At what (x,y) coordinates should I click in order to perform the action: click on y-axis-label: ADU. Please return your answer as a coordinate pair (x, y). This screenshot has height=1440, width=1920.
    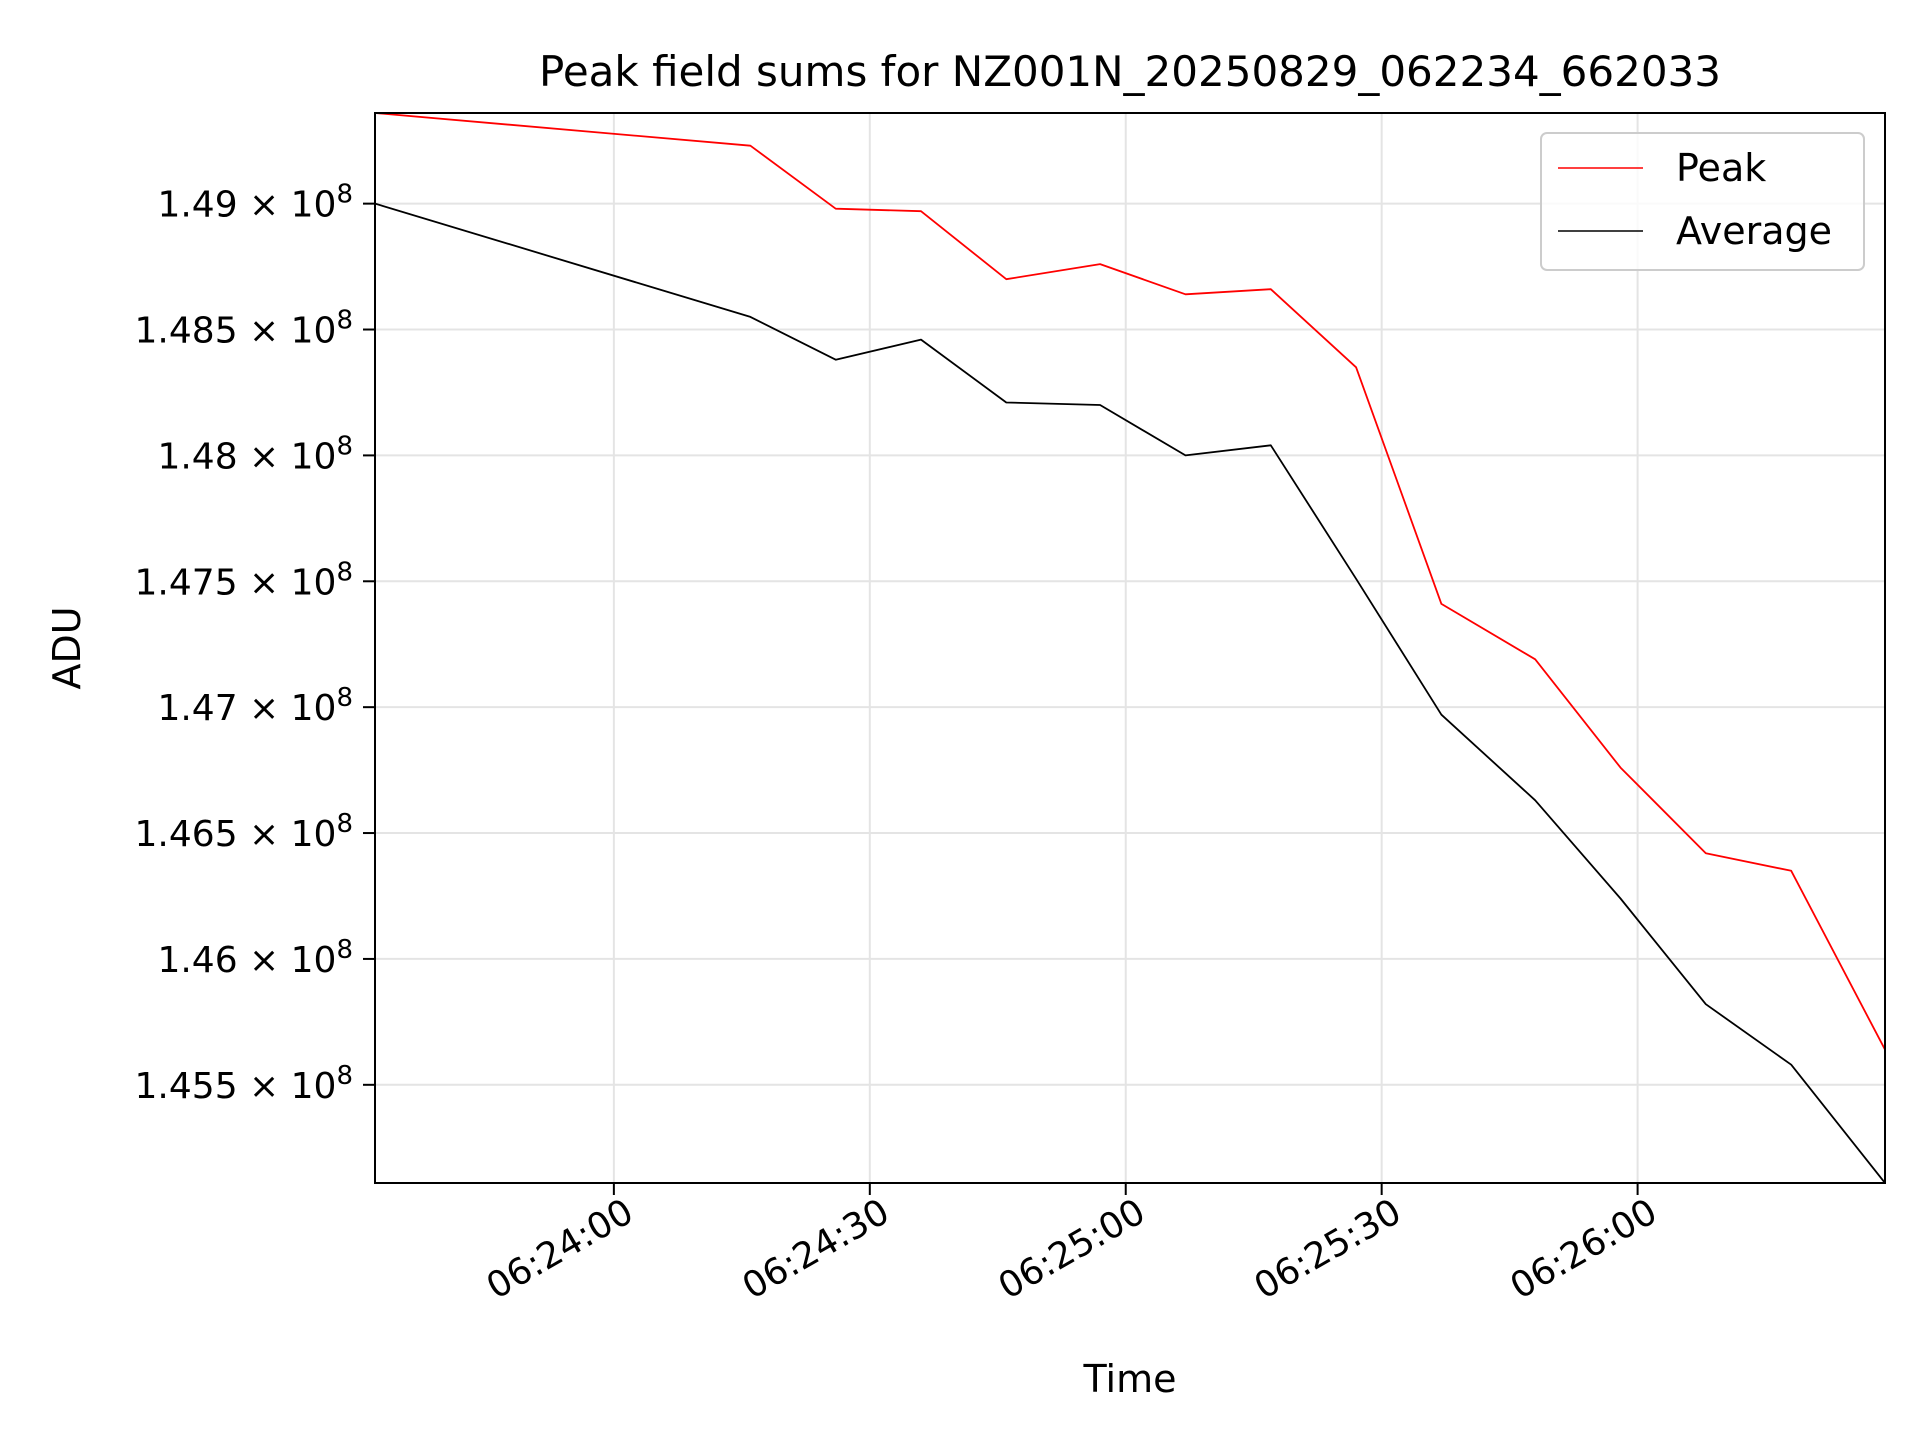
    Looking at the image, I should click on (67, 647).